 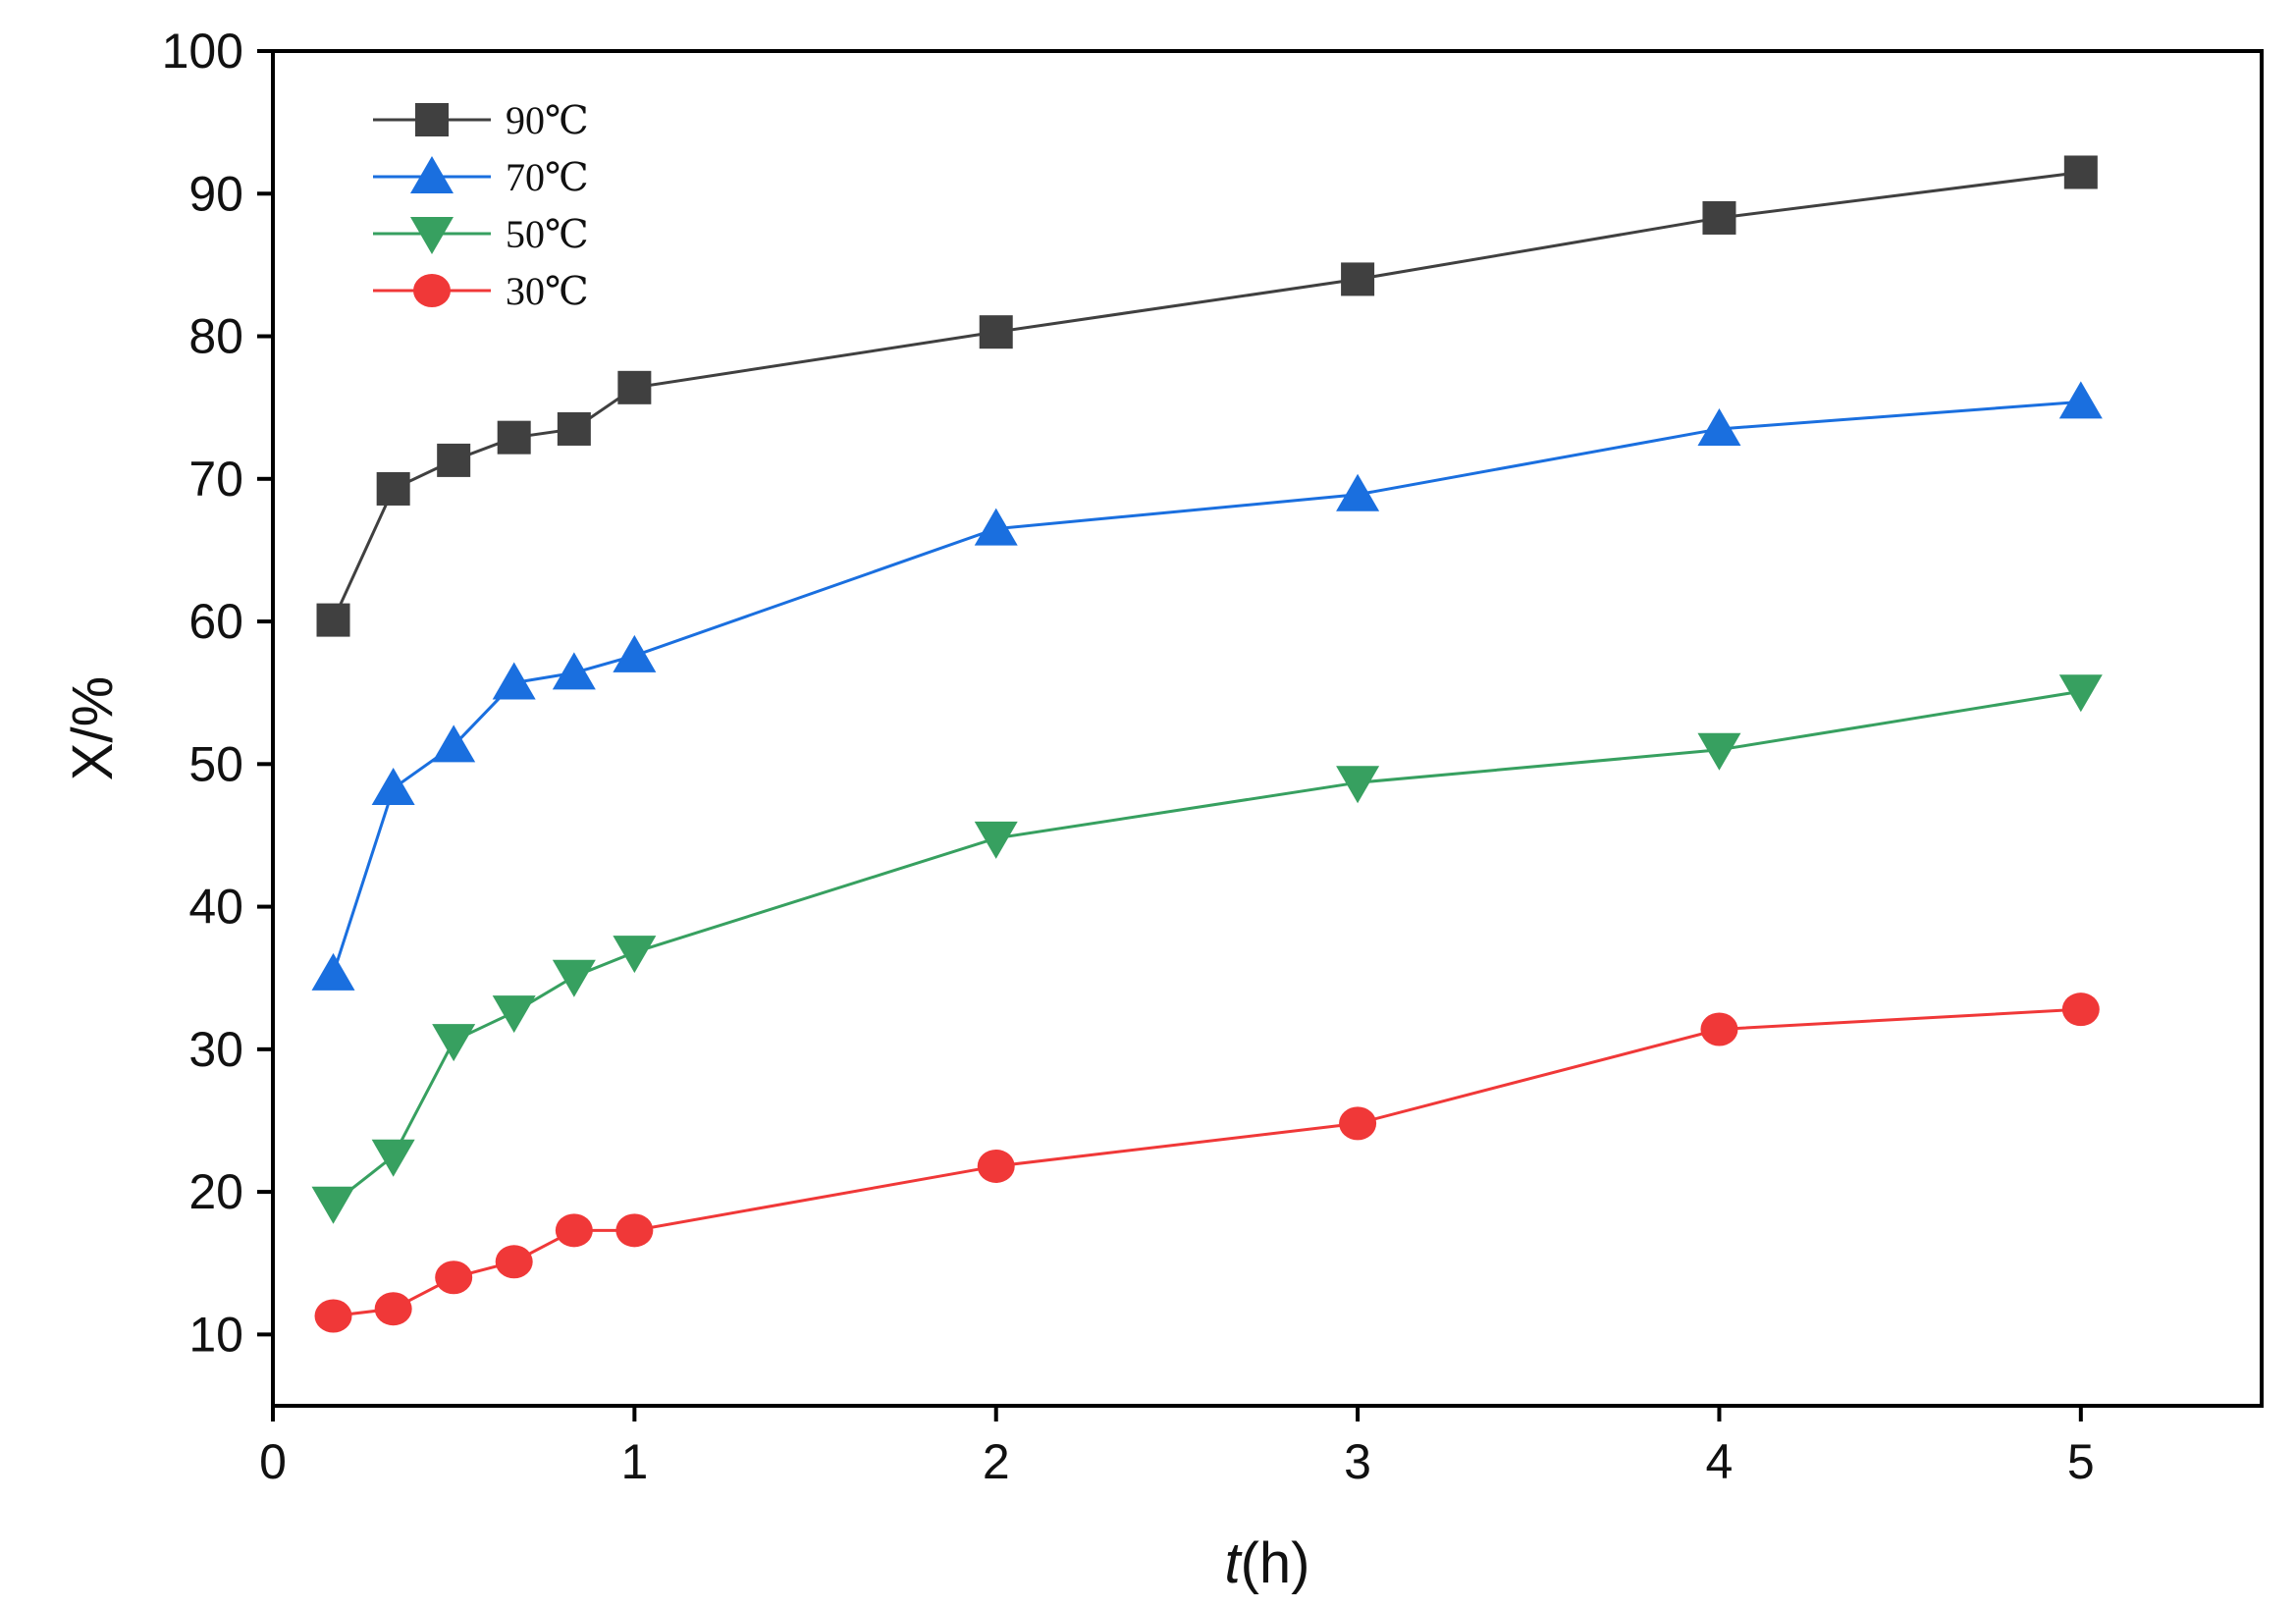 I want to click on y-tick-label: 80, so click(x=216, y=336).